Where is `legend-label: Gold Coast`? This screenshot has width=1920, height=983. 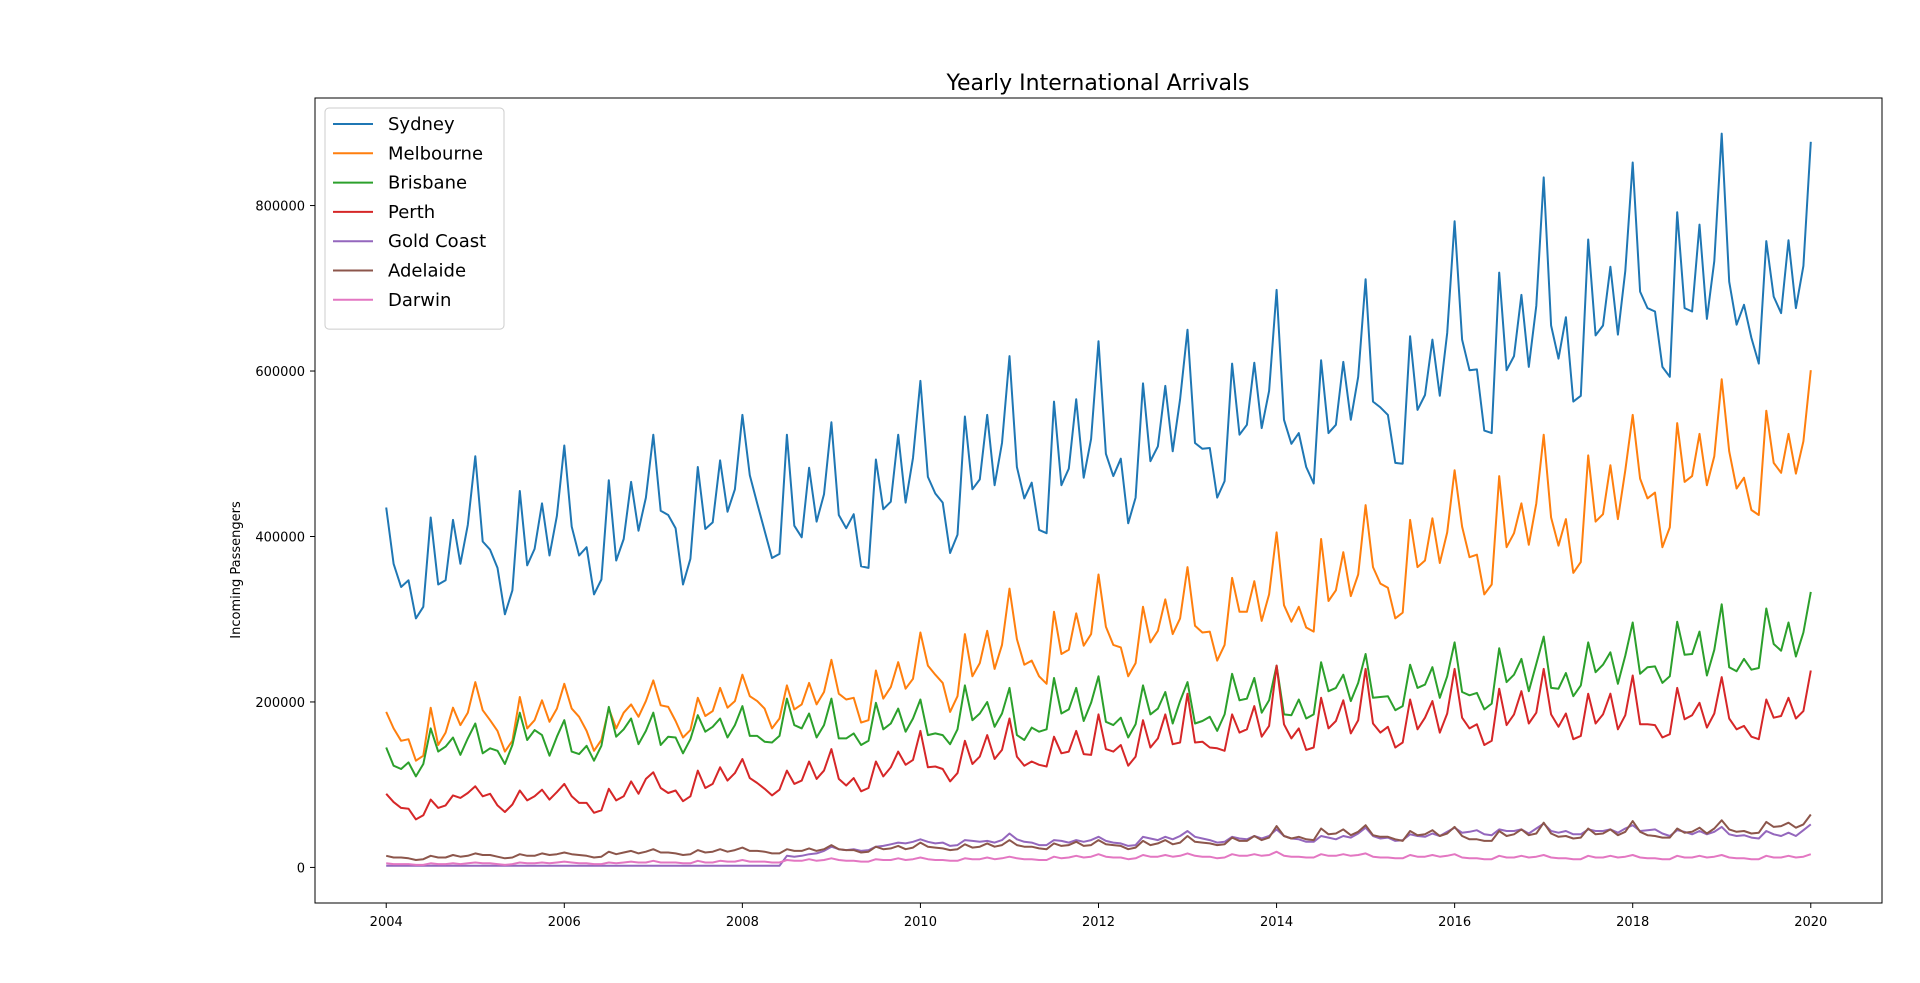
legend-label: Gold Coast is located at coordinates (437, 241).